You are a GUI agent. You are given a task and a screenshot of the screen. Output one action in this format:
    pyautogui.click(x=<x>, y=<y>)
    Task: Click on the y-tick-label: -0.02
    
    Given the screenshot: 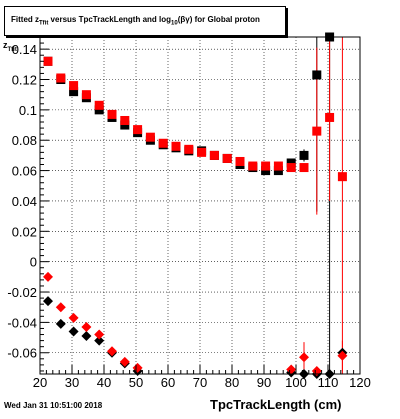 What is the action you would take?
    pyautogui.click(x=22, y=292)
    